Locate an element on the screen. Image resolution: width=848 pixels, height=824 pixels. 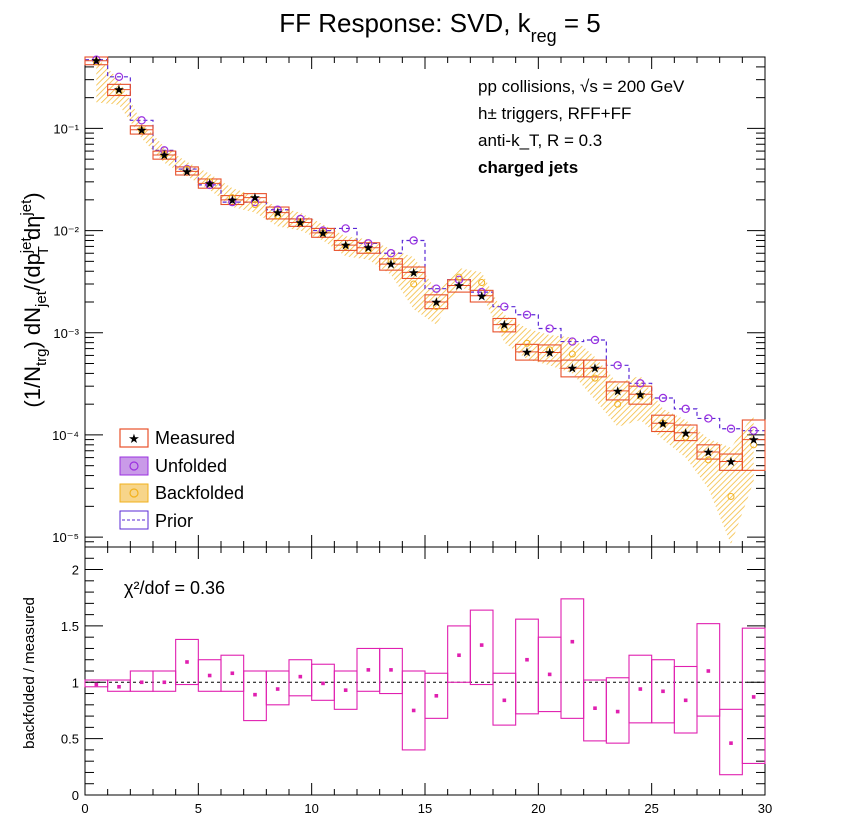
legend-item-backfolded: Backfolded is located at coordinates (181, 493).